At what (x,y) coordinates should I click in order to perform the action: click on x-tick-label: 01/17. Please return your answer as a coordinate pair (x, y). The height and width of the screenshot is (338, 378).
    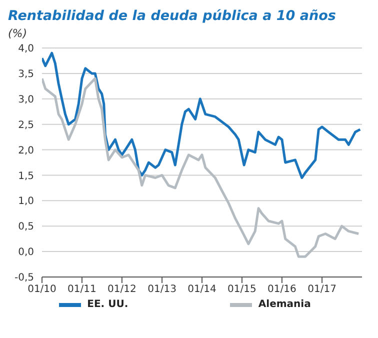
    Looking at the image, I should click on (322, 290).